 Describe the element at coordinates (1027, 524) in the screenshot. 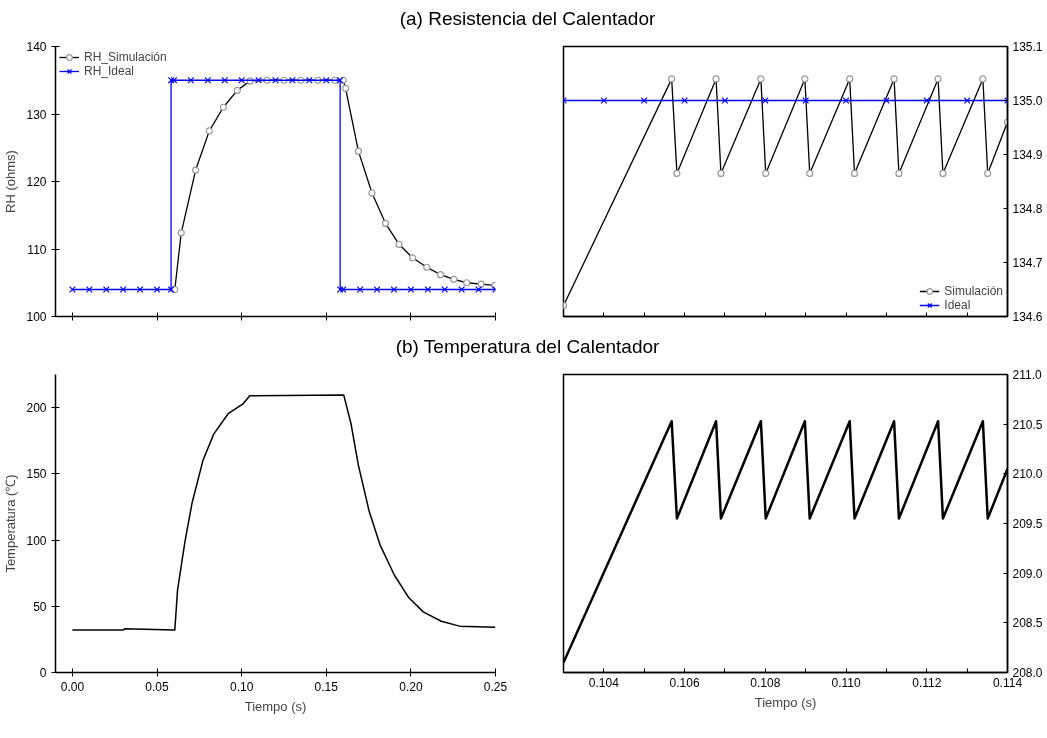

I see `y-tick-label: 209.5` at that location.